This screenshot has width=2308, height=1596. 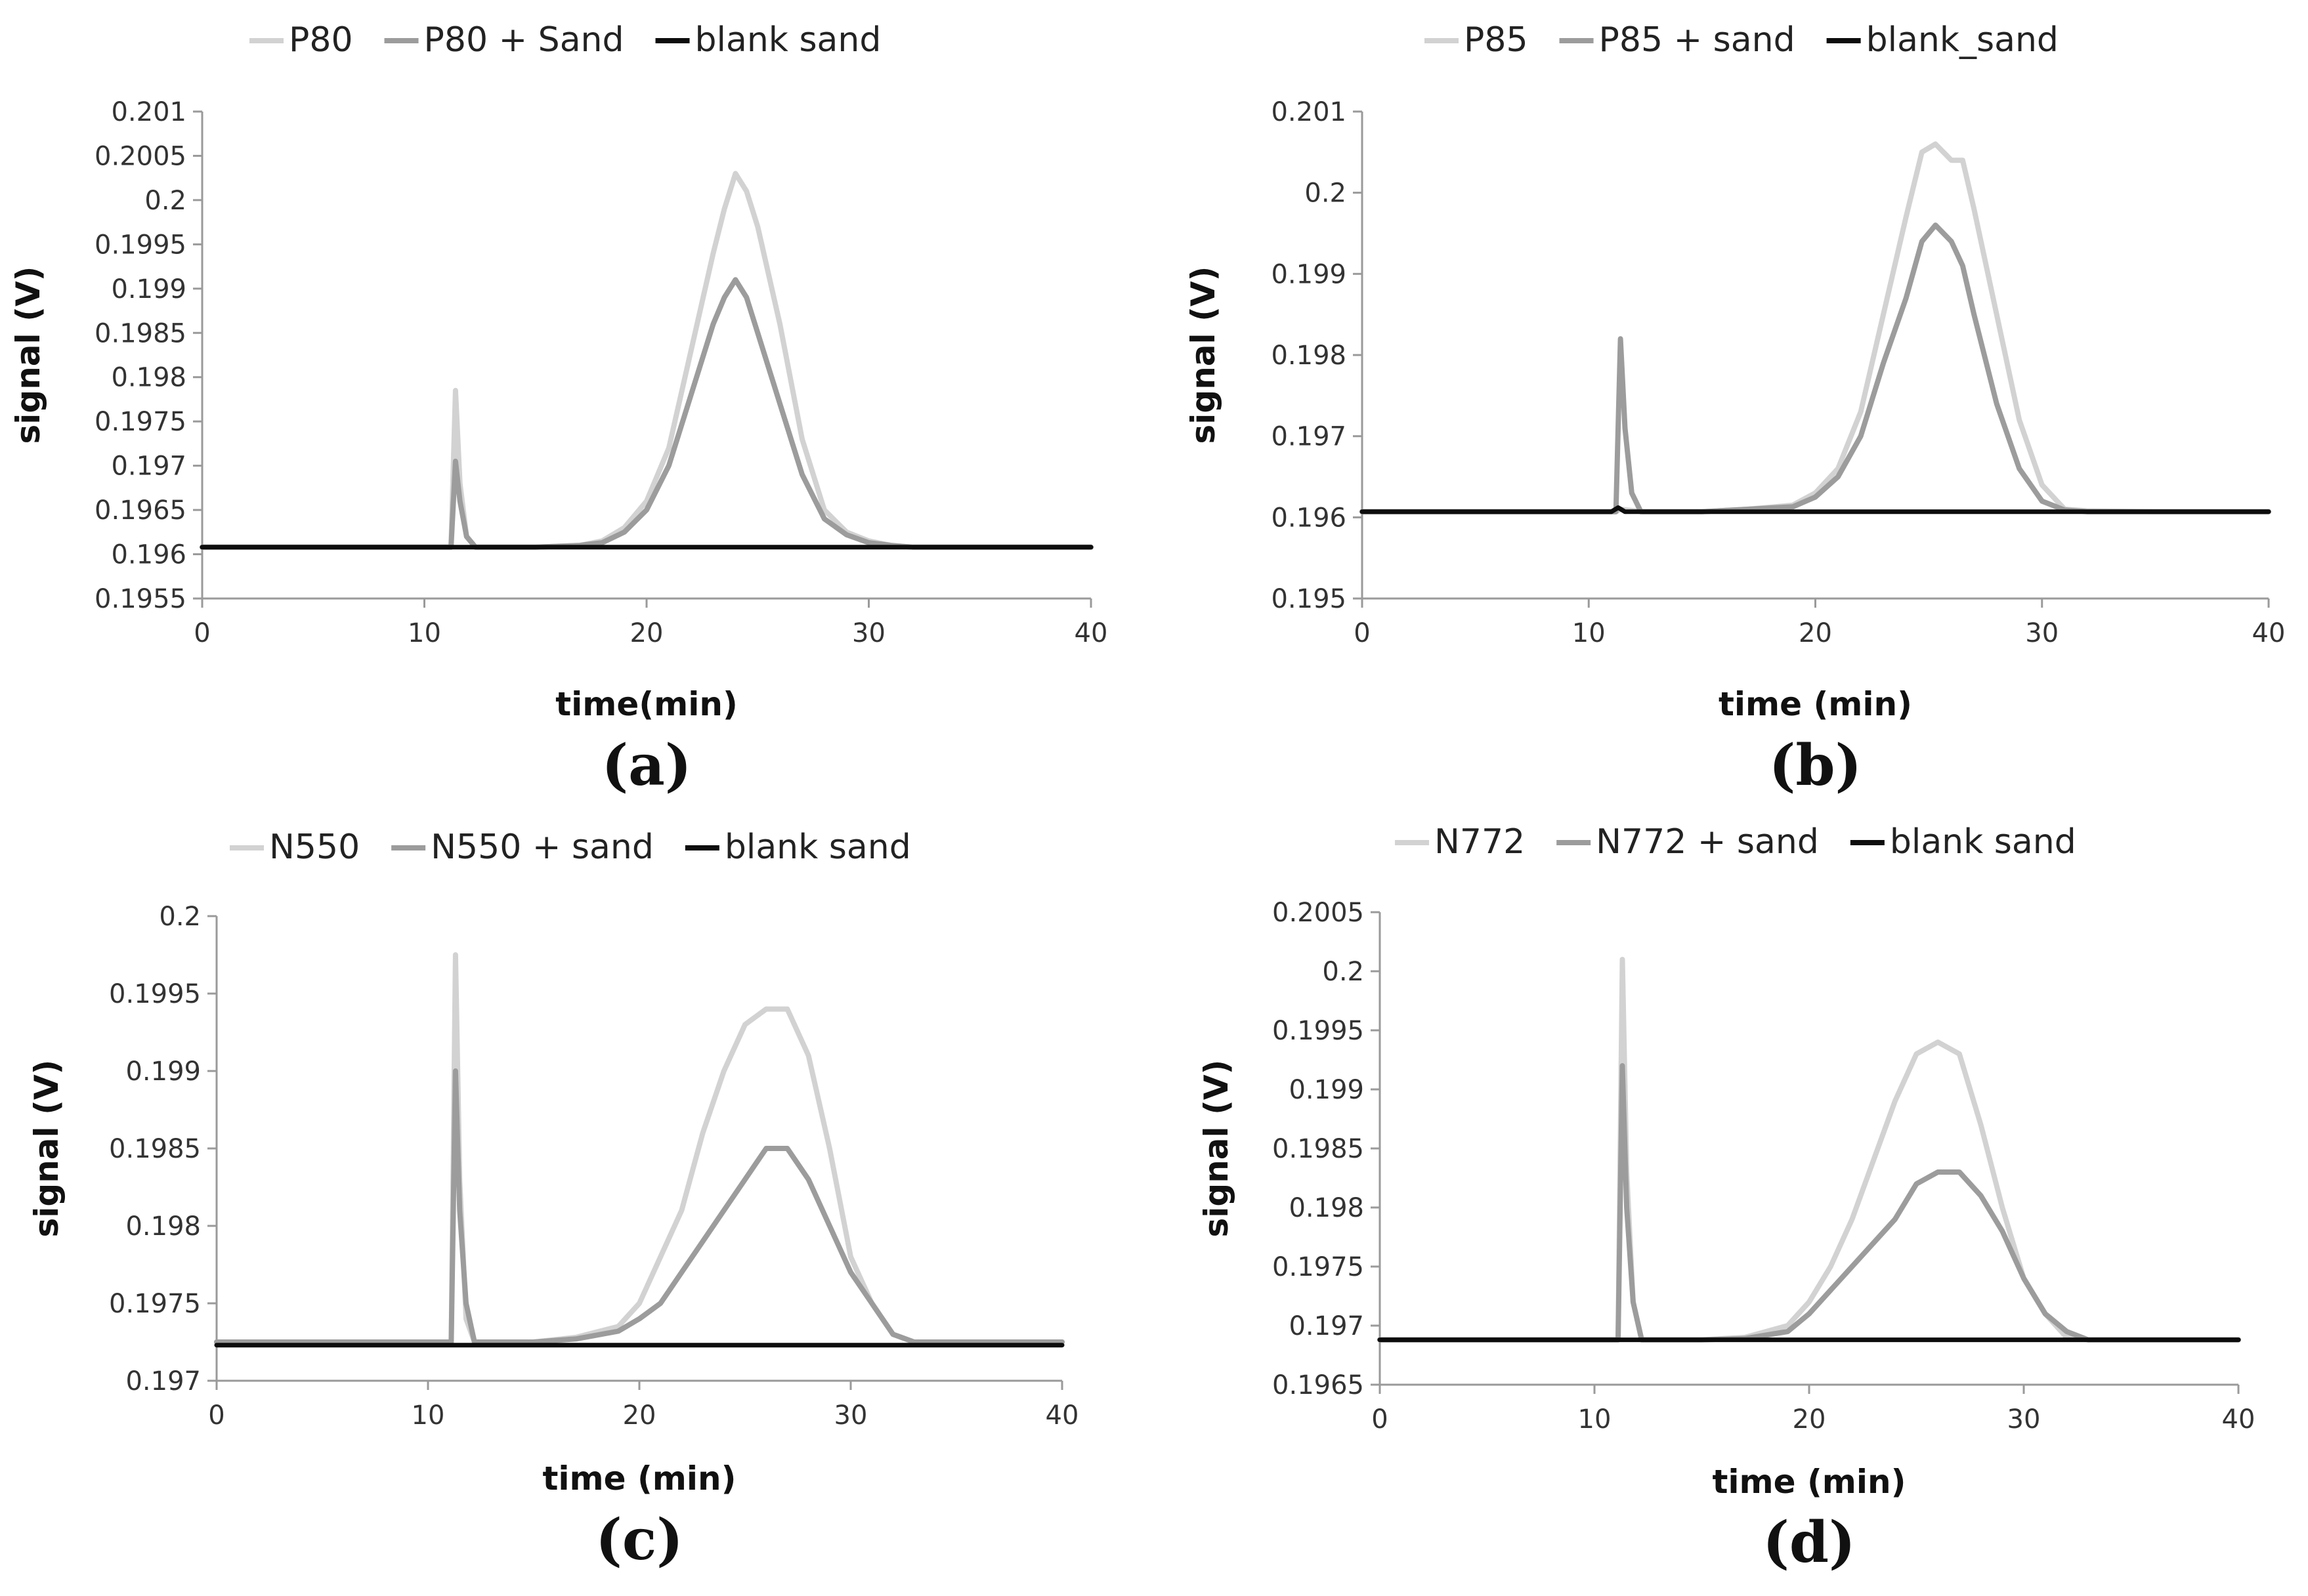 I want to click on series-line-p85, so click(x=1815, y=327).